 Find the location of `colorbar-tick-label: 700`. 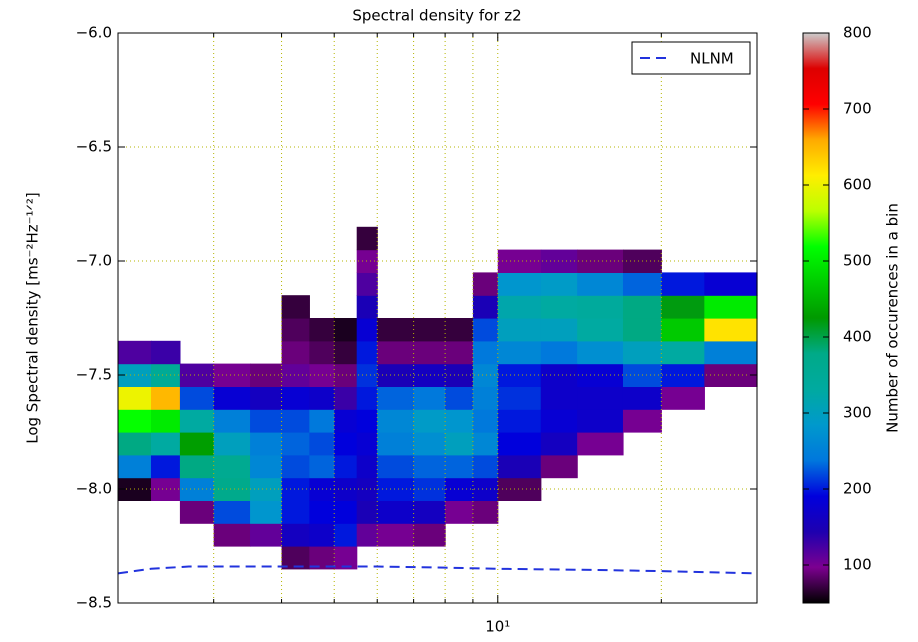

colorbar-tick-label: 700 is located at coordinates (857, 109).